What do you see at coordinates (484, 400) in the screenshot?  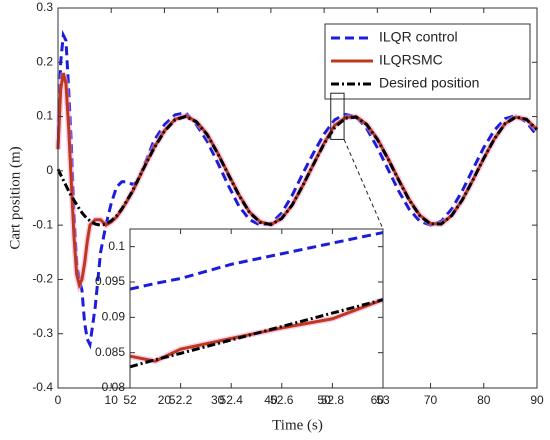 I see `x-tick-label: 80` at bounding box center [484, 400].